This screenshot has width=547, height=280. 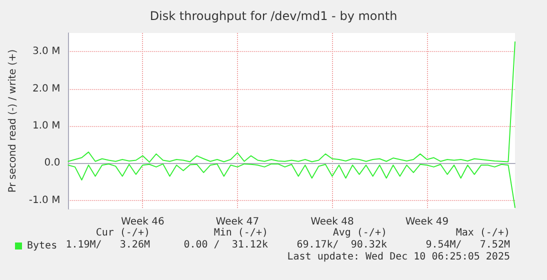 What do you see at coordinates (46, 88) in the screenshot?
I see `y-tick-label: 2.0 M` at bounding box center [46, 88].